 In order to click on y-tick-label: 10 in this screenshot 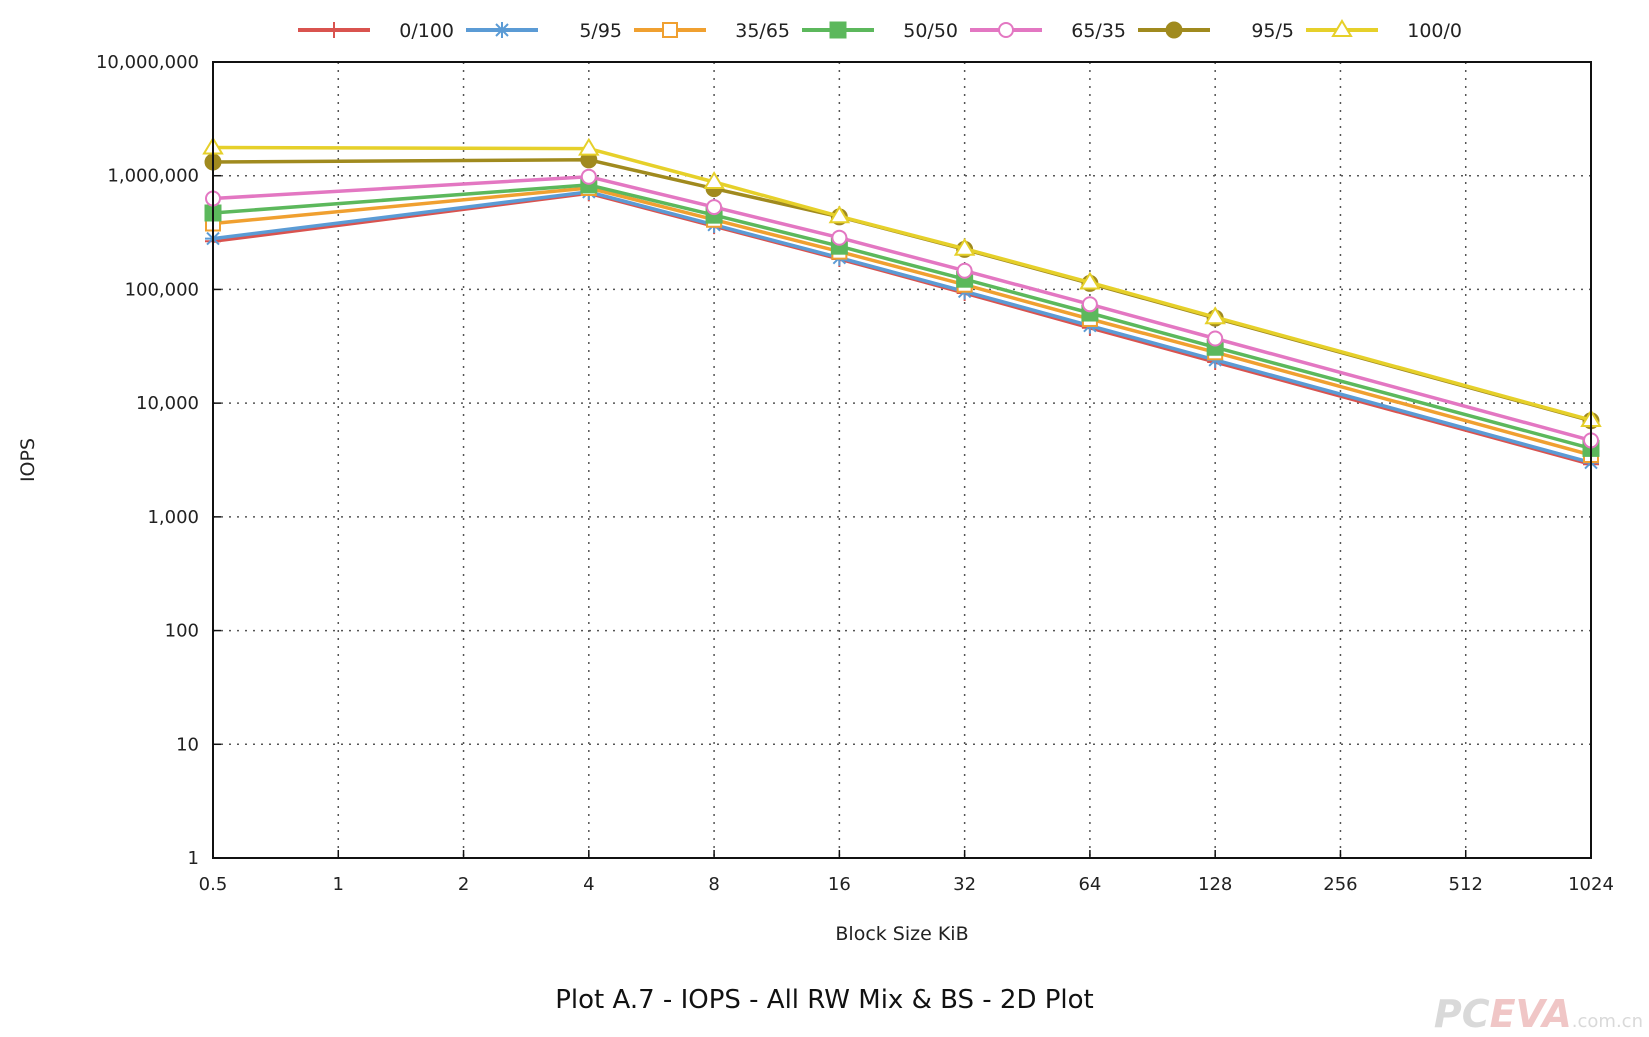, I will do `click(187, 744)`.